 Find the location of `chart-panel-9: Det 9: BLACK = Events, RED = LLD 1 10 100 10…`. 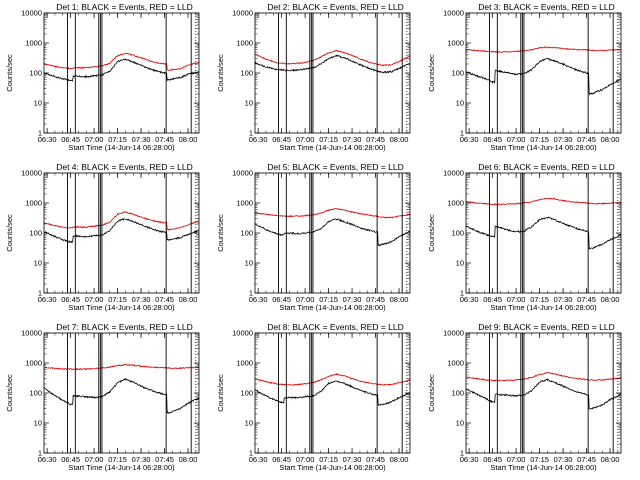

chart-panel-9: Det 9: BLACK = Events, RED = LLD 1 10 100 10… is located at coordinates (524, 397).